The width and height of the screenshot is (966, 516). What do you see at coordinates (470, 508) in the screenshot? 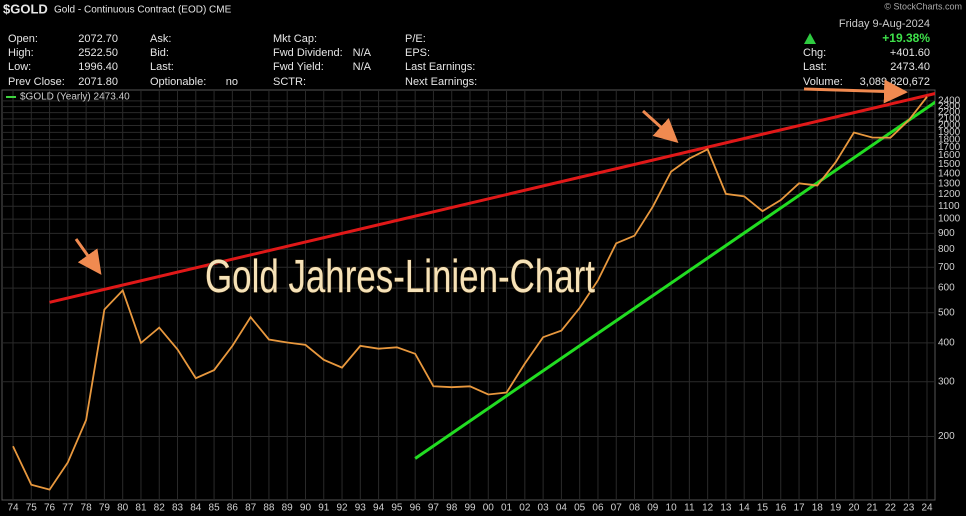
I see `x-tick-label: 99` at bounding box center [470, 508].